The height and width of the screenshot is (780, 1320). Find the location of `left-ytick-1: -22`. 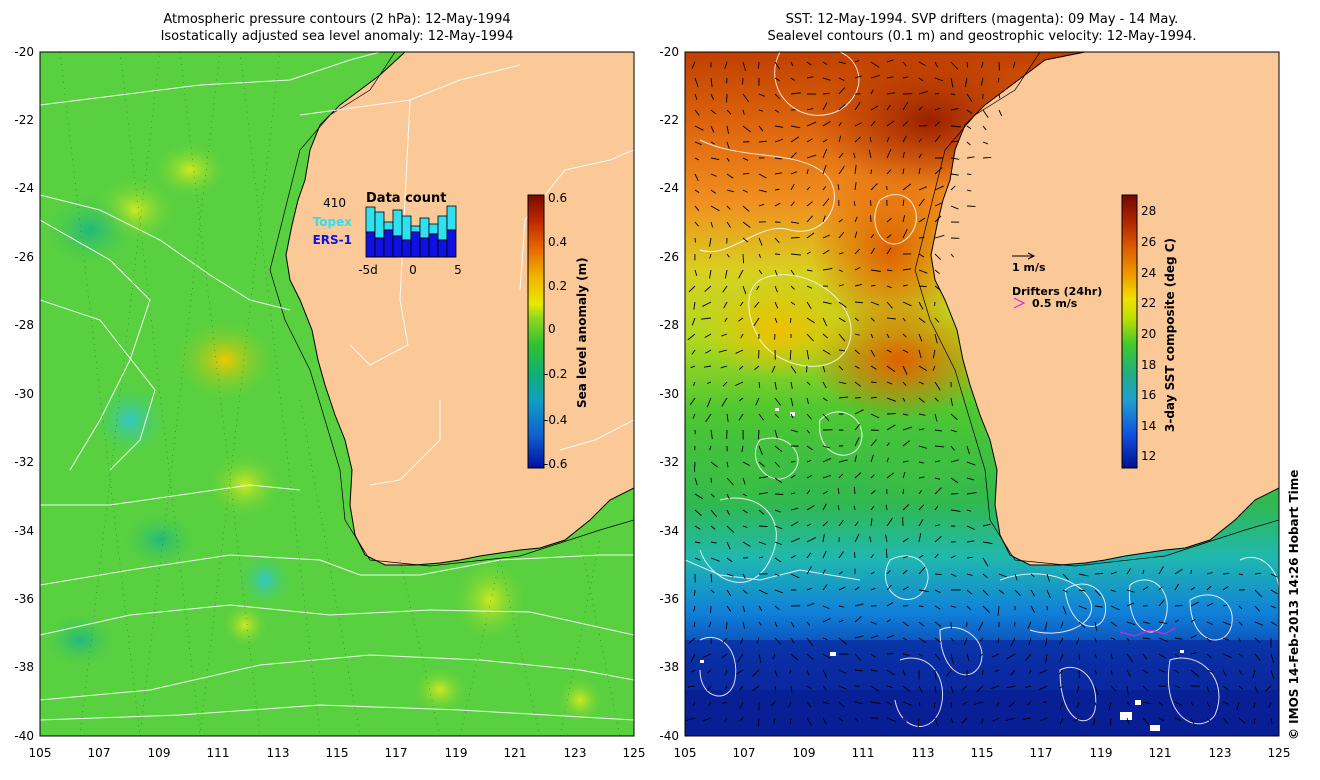

left-ytick-1: -22 is located at coordinates (24, 120).